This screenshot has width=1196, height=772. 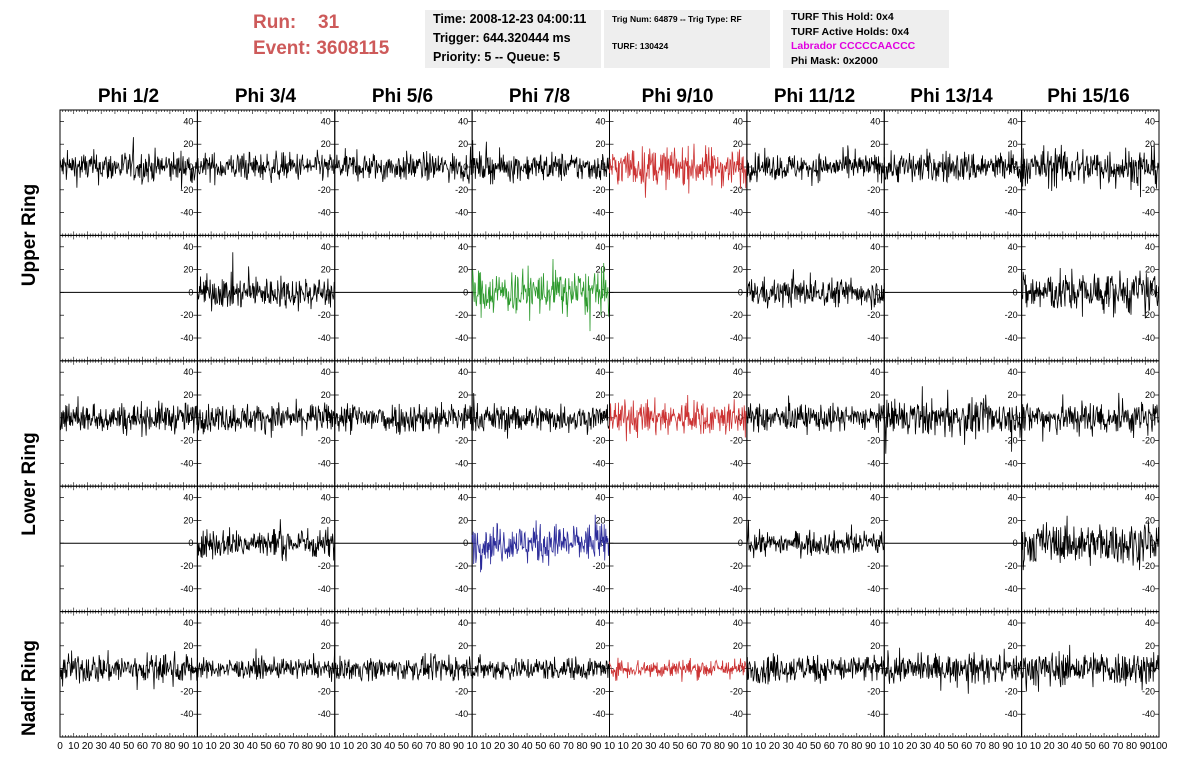 I want to click on turf-active-holds-text: TURF Active Holds: 0x4, so click(x=850, y=31).